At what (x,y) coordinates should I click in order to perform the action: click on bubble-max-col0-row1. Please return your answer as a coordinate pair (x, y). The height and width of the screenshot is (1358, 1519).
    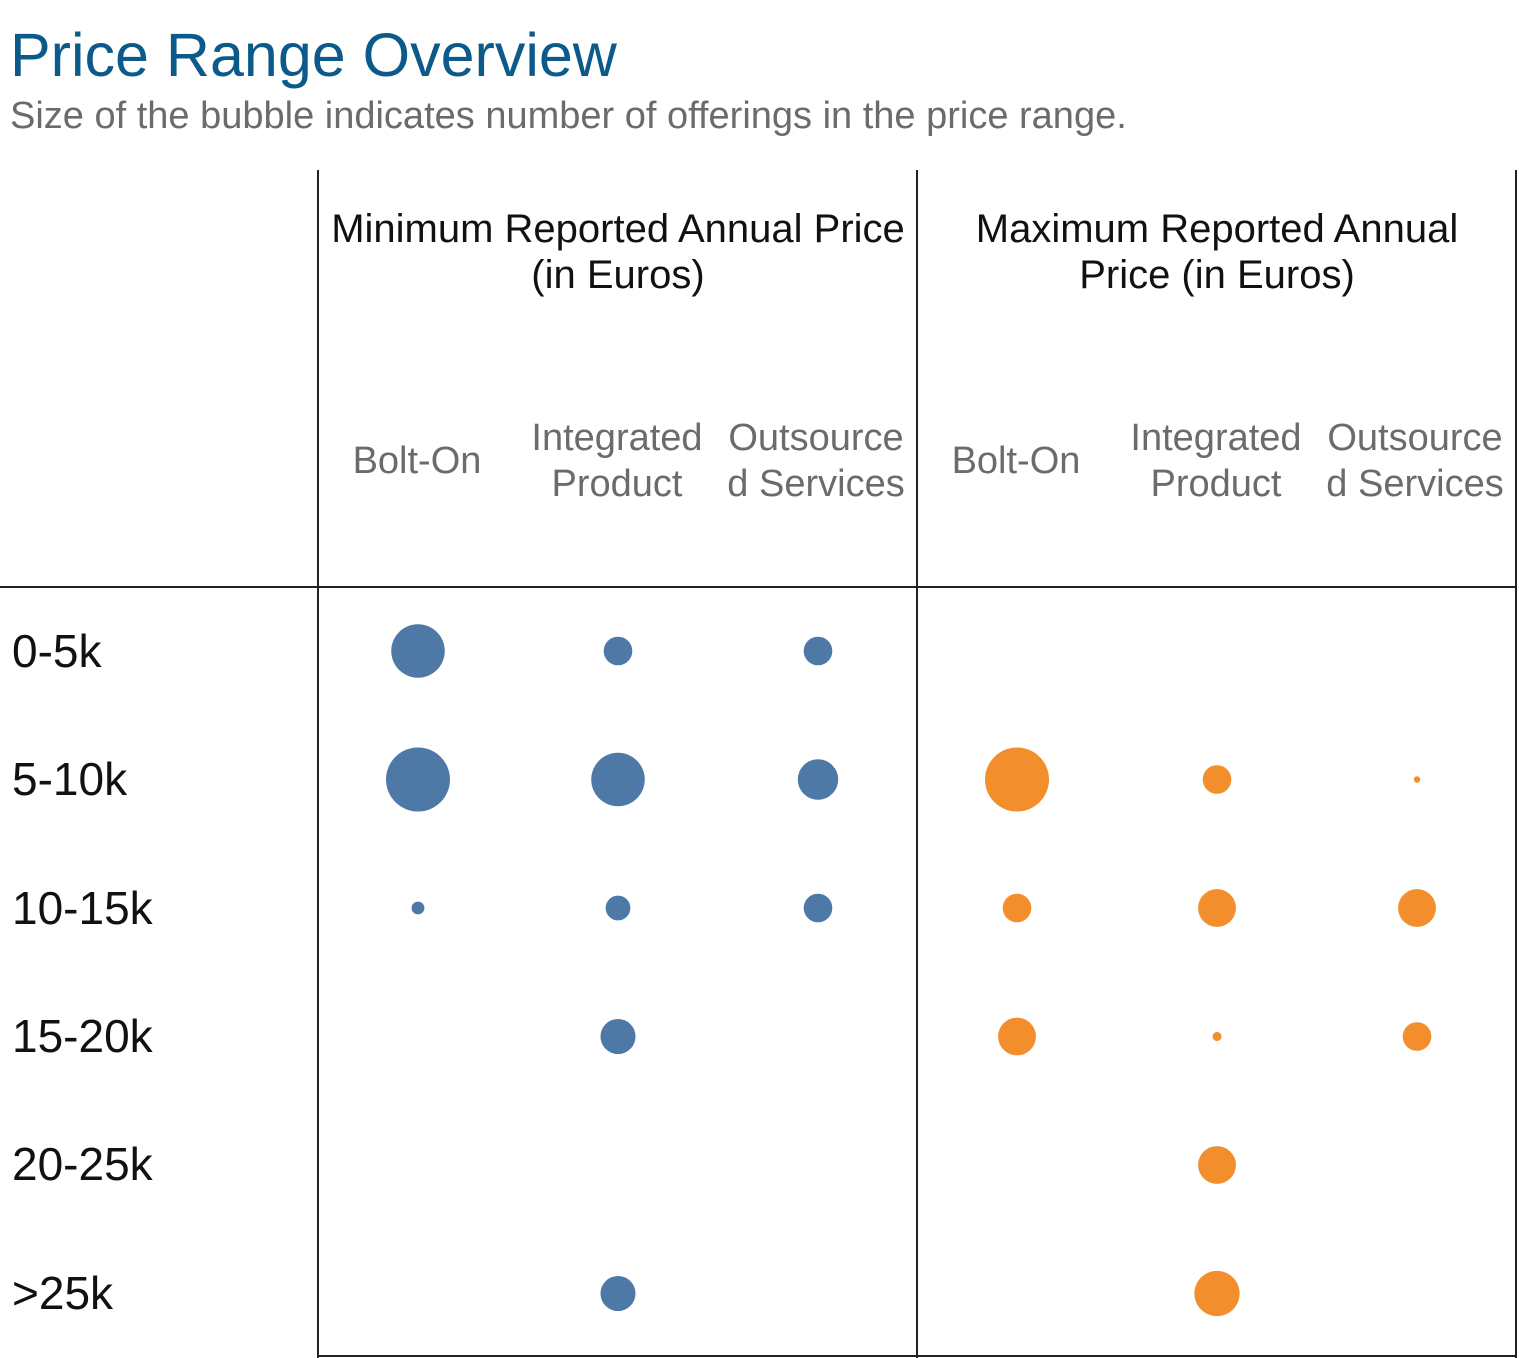
    Looking at the image, I should click on (1017, 779).